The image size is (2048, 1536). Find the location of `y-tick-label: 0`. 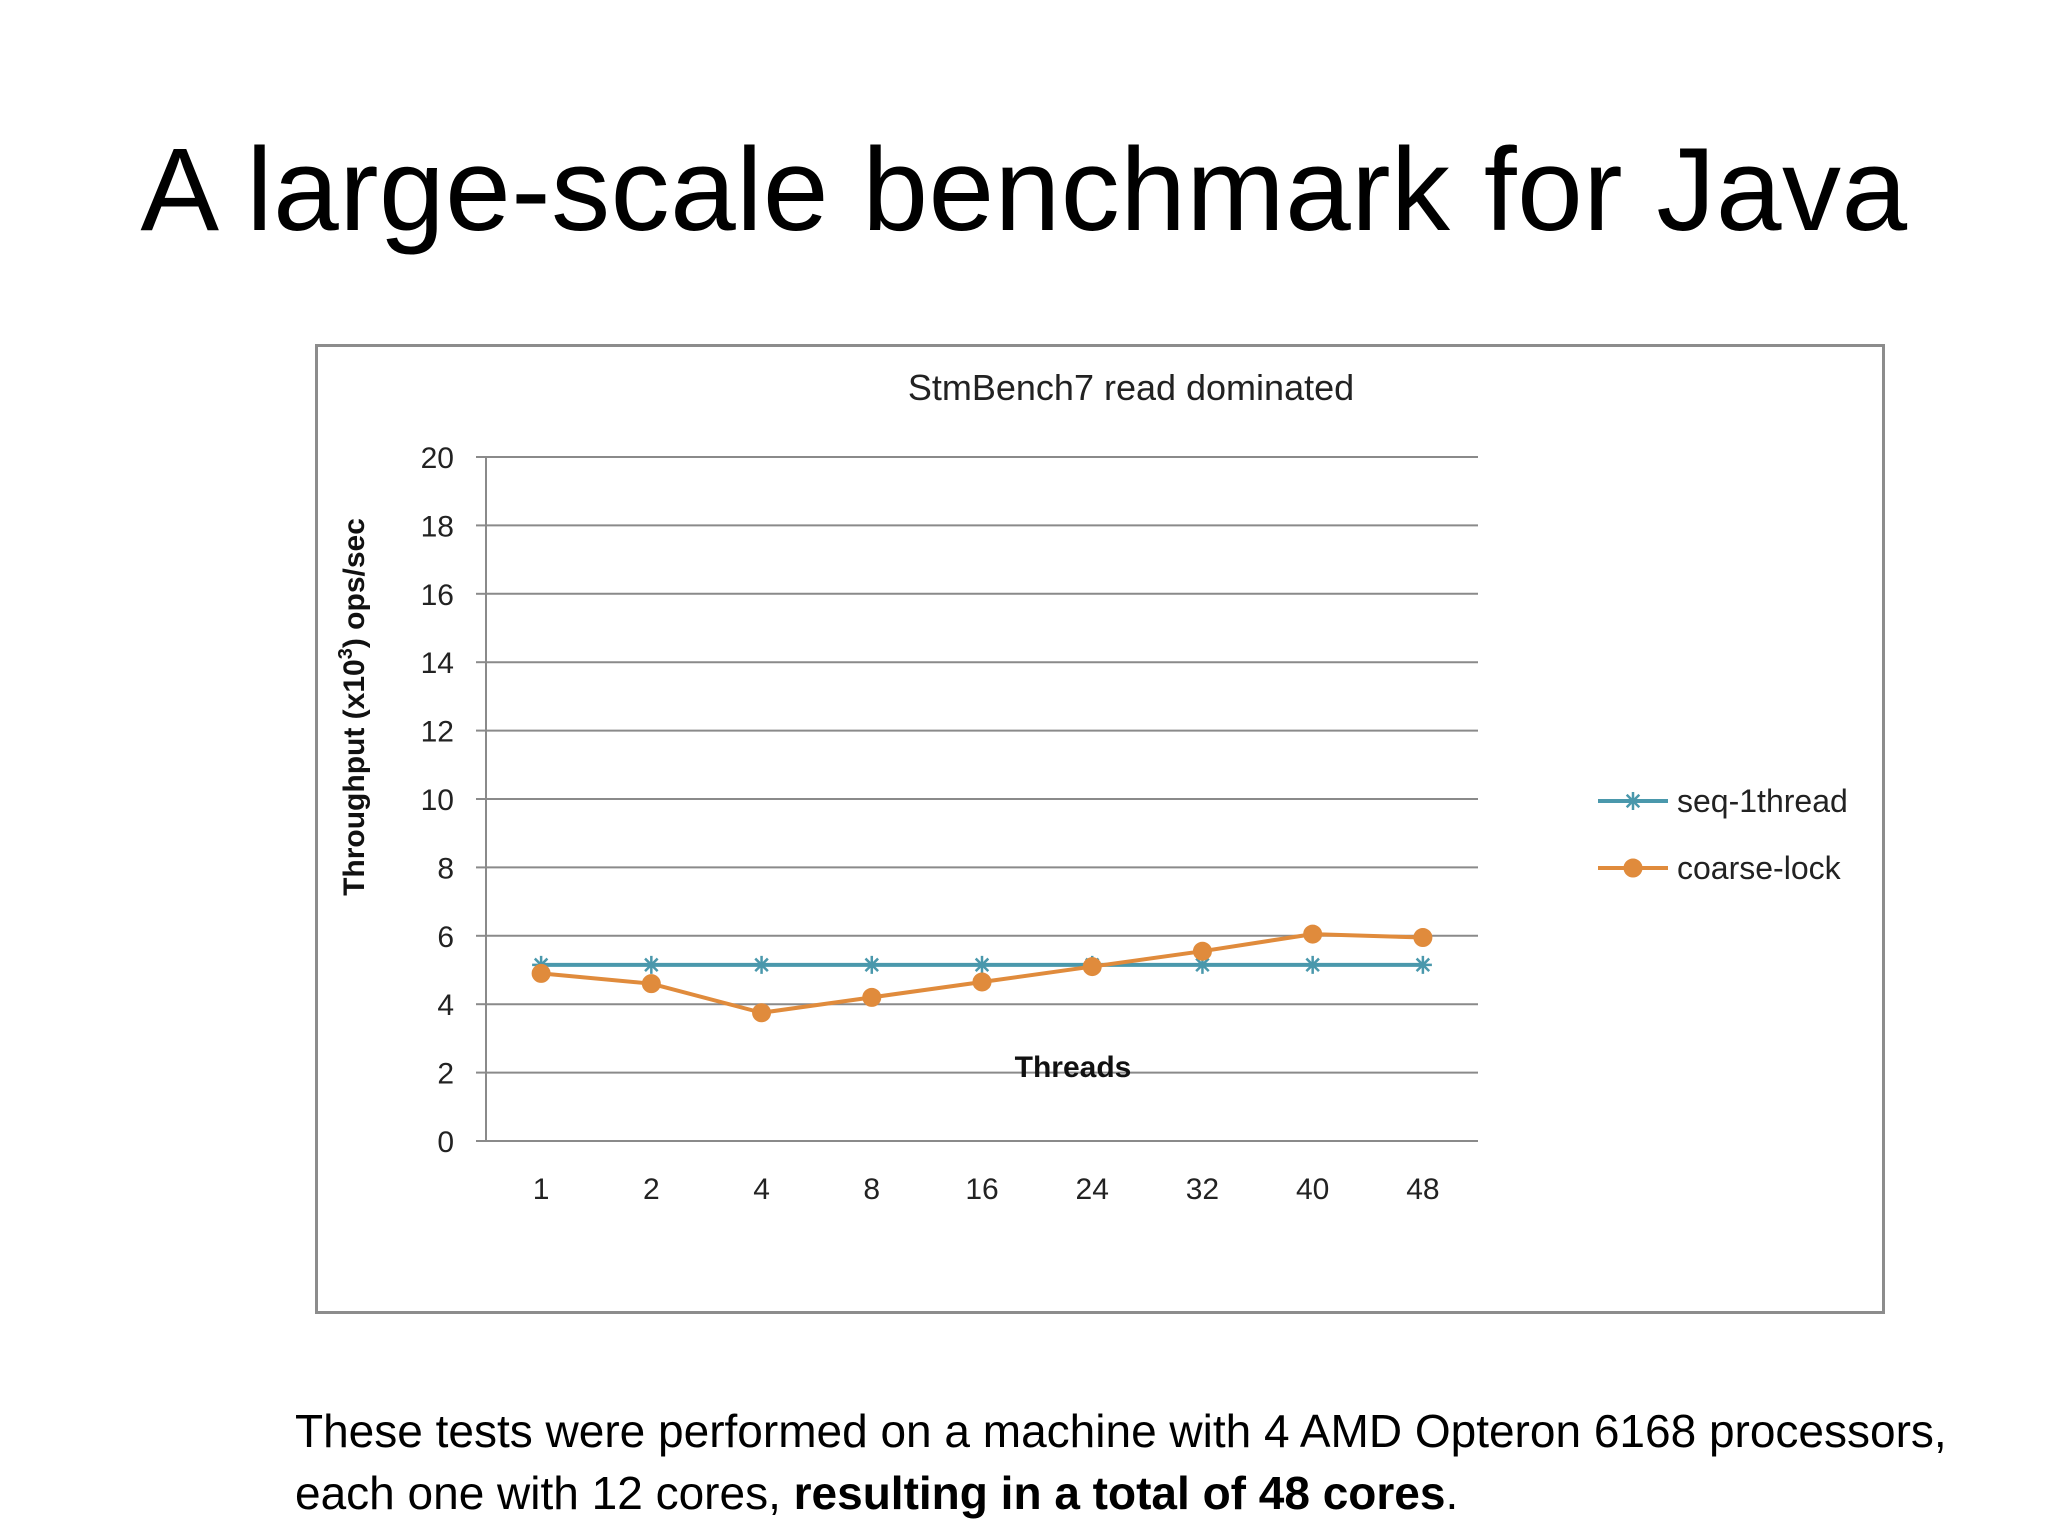

y-tick-label: 0 is located at coordinates (445, 1142).